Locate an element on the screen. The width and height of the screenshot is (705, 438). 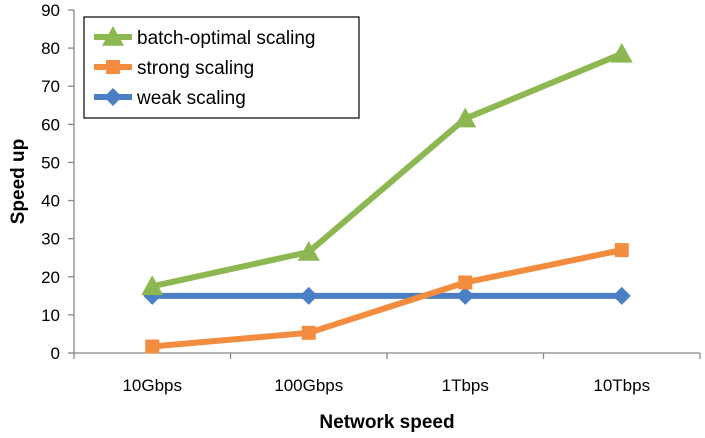
y-tick-label: 70 is located at coordinates (50, 86).